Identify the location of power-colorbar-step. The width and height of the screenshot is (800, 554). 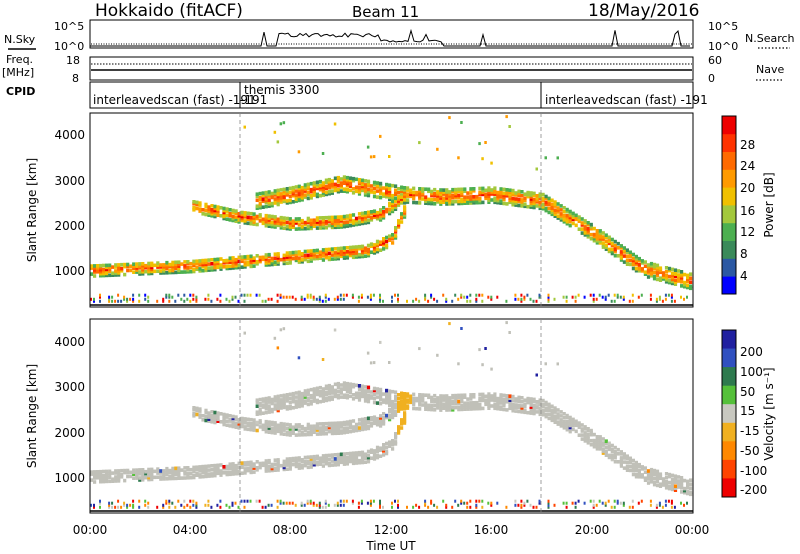
(729, 125).